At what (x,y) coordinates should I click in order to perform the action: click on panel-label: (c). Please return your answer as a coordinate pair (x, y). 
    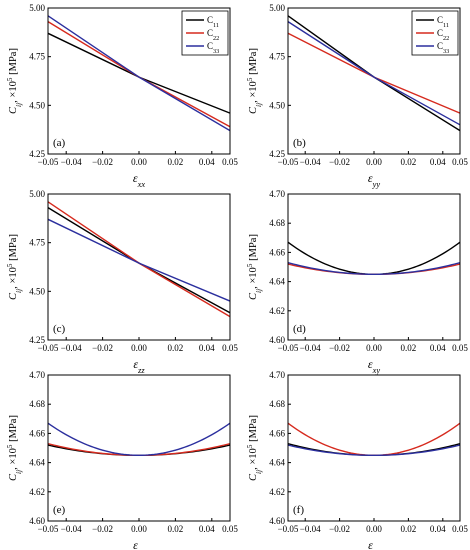
    Looking at the image, I should click on (59, 329).